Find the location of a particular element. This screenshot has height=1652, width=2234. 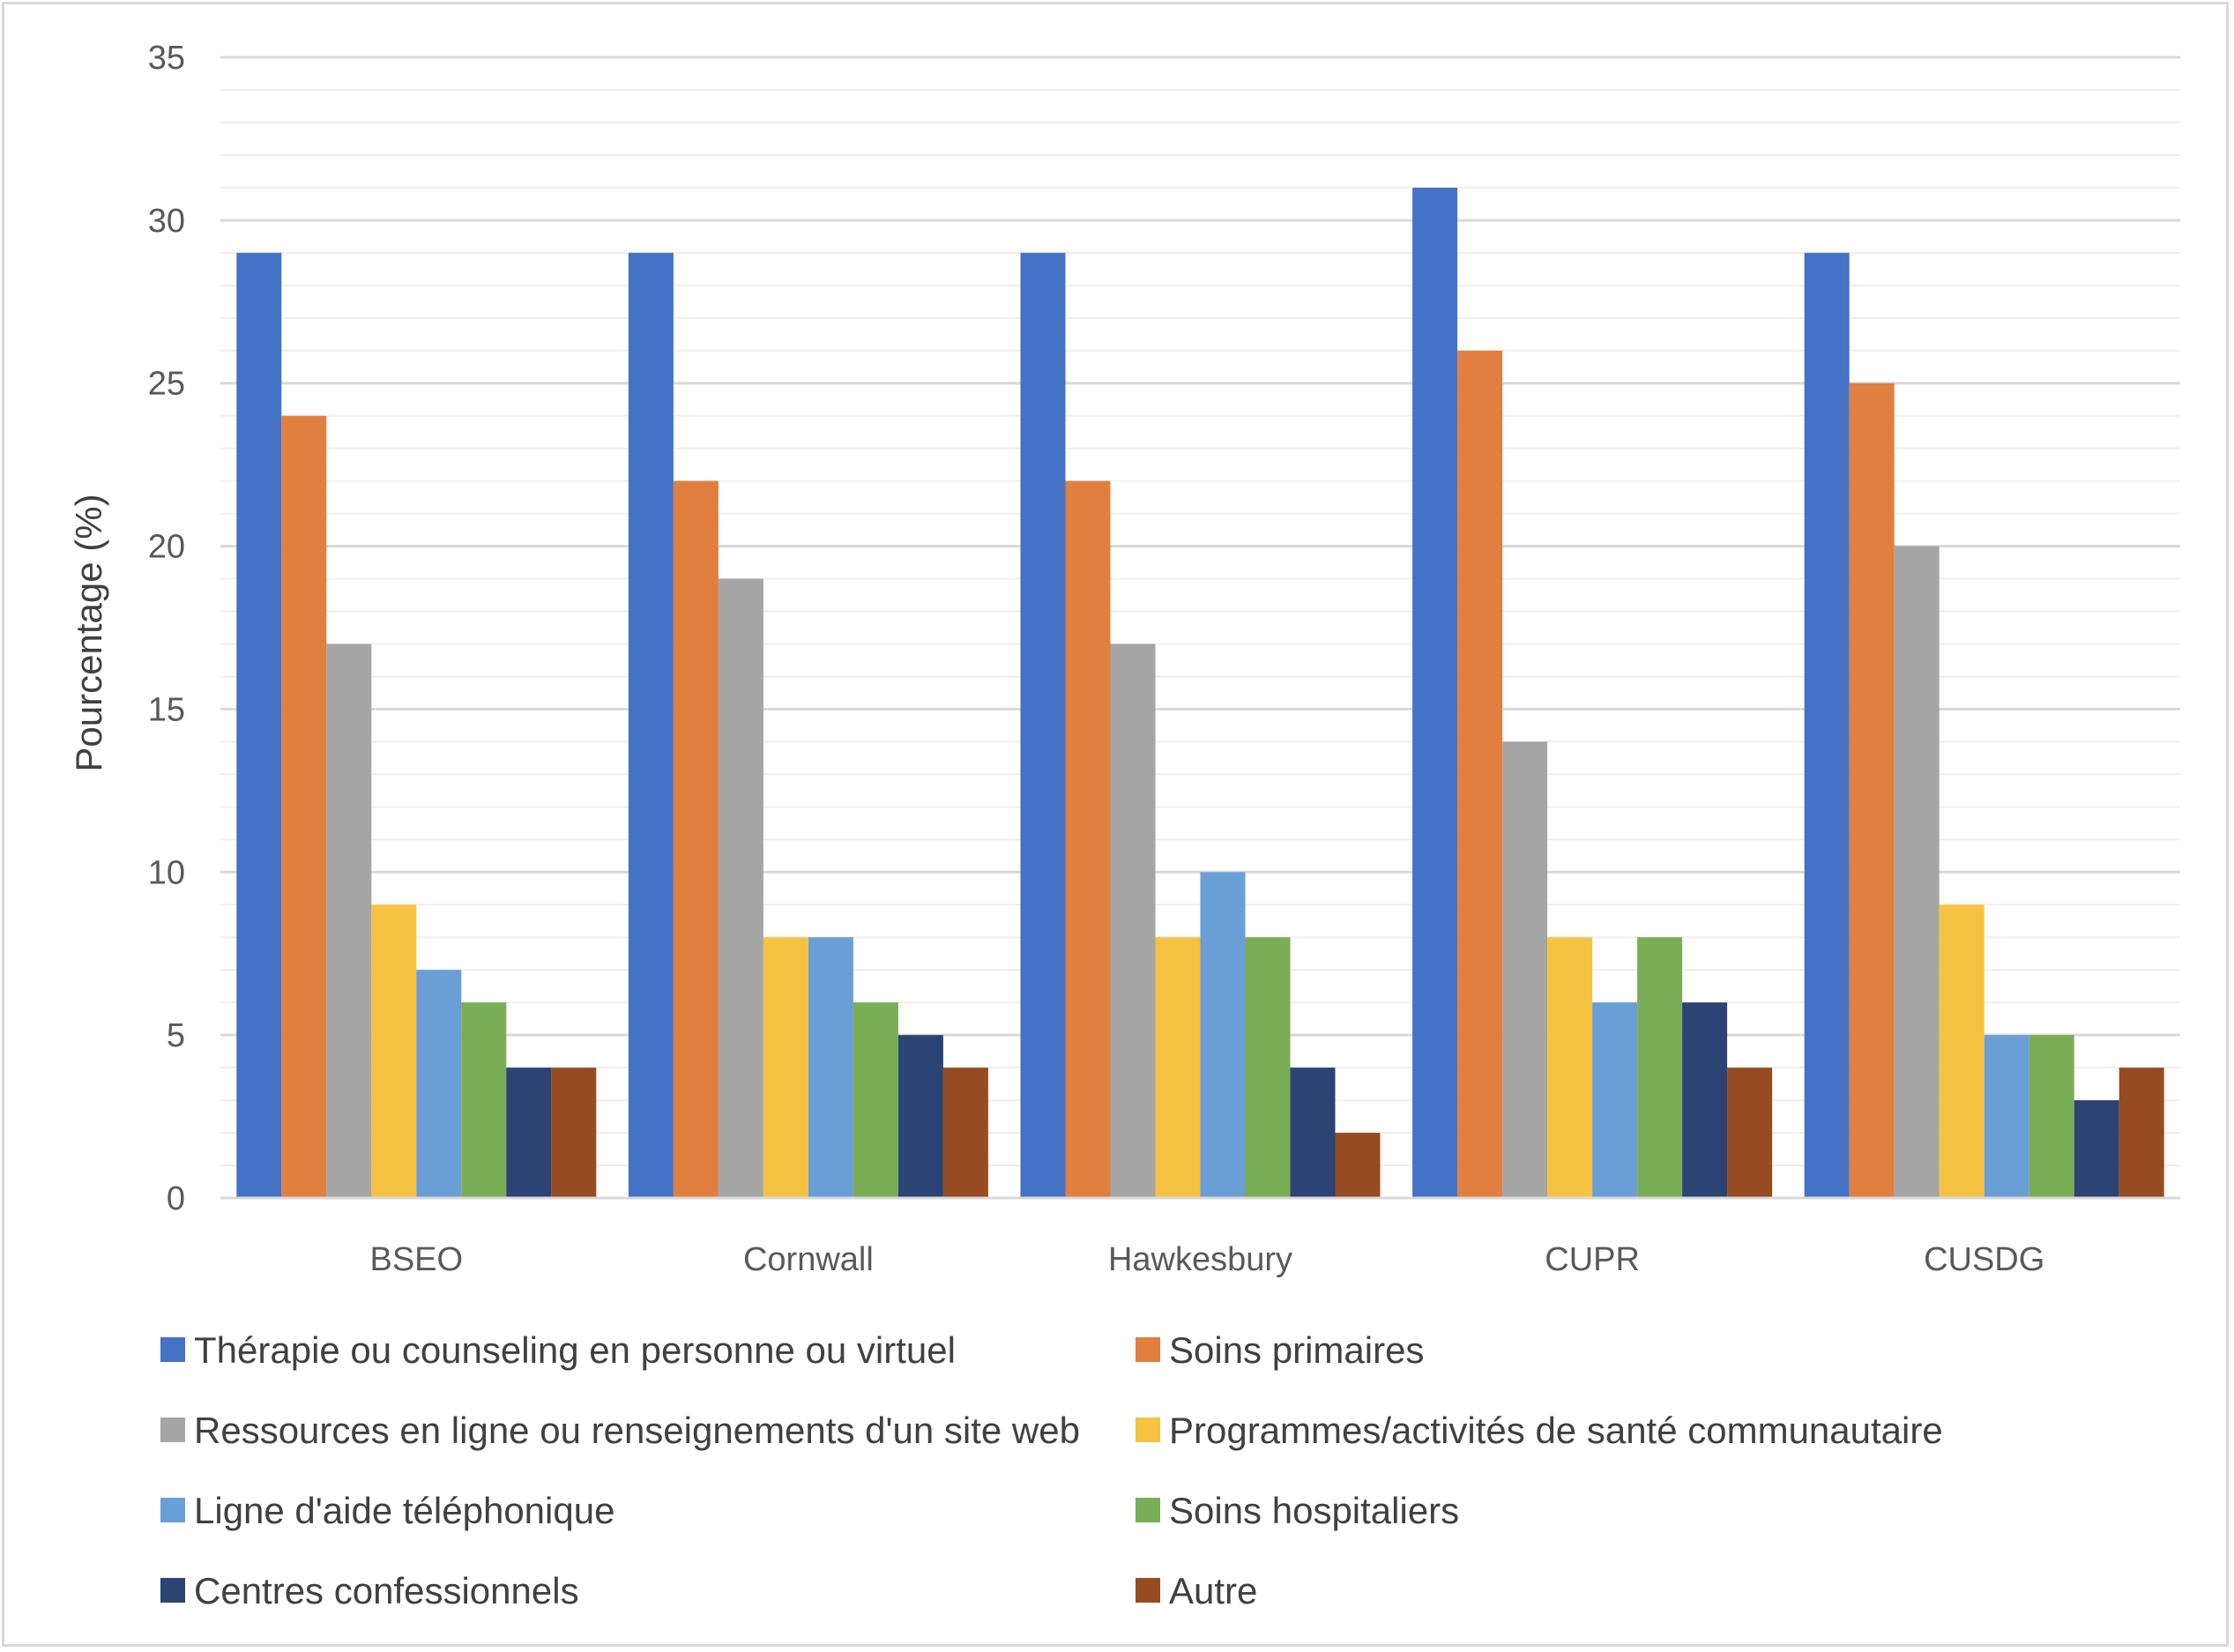

x-axis-ticks: BSEO Cornwall Hawkesbury CUPR CUSDG is located at coordinates (1206, 1259).